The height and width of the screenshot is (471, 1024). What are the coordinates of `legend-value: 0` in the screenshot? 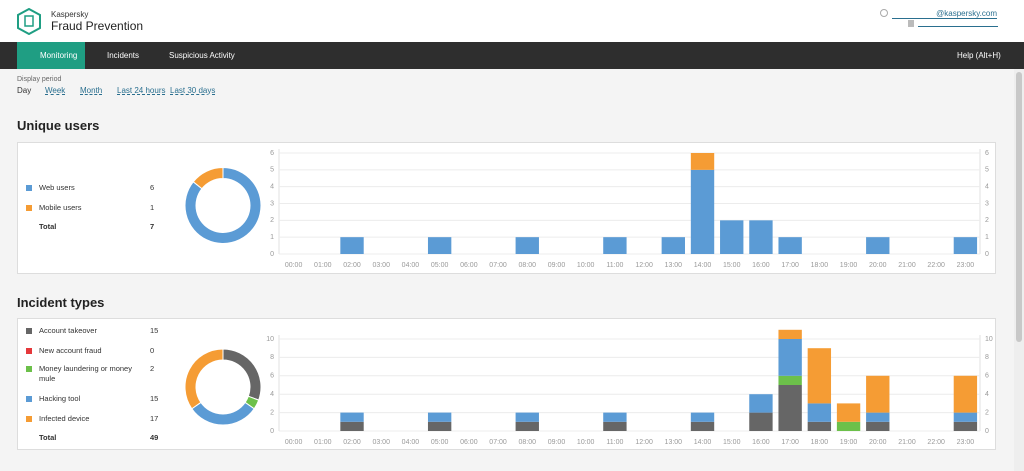 It's located at (152, 350).